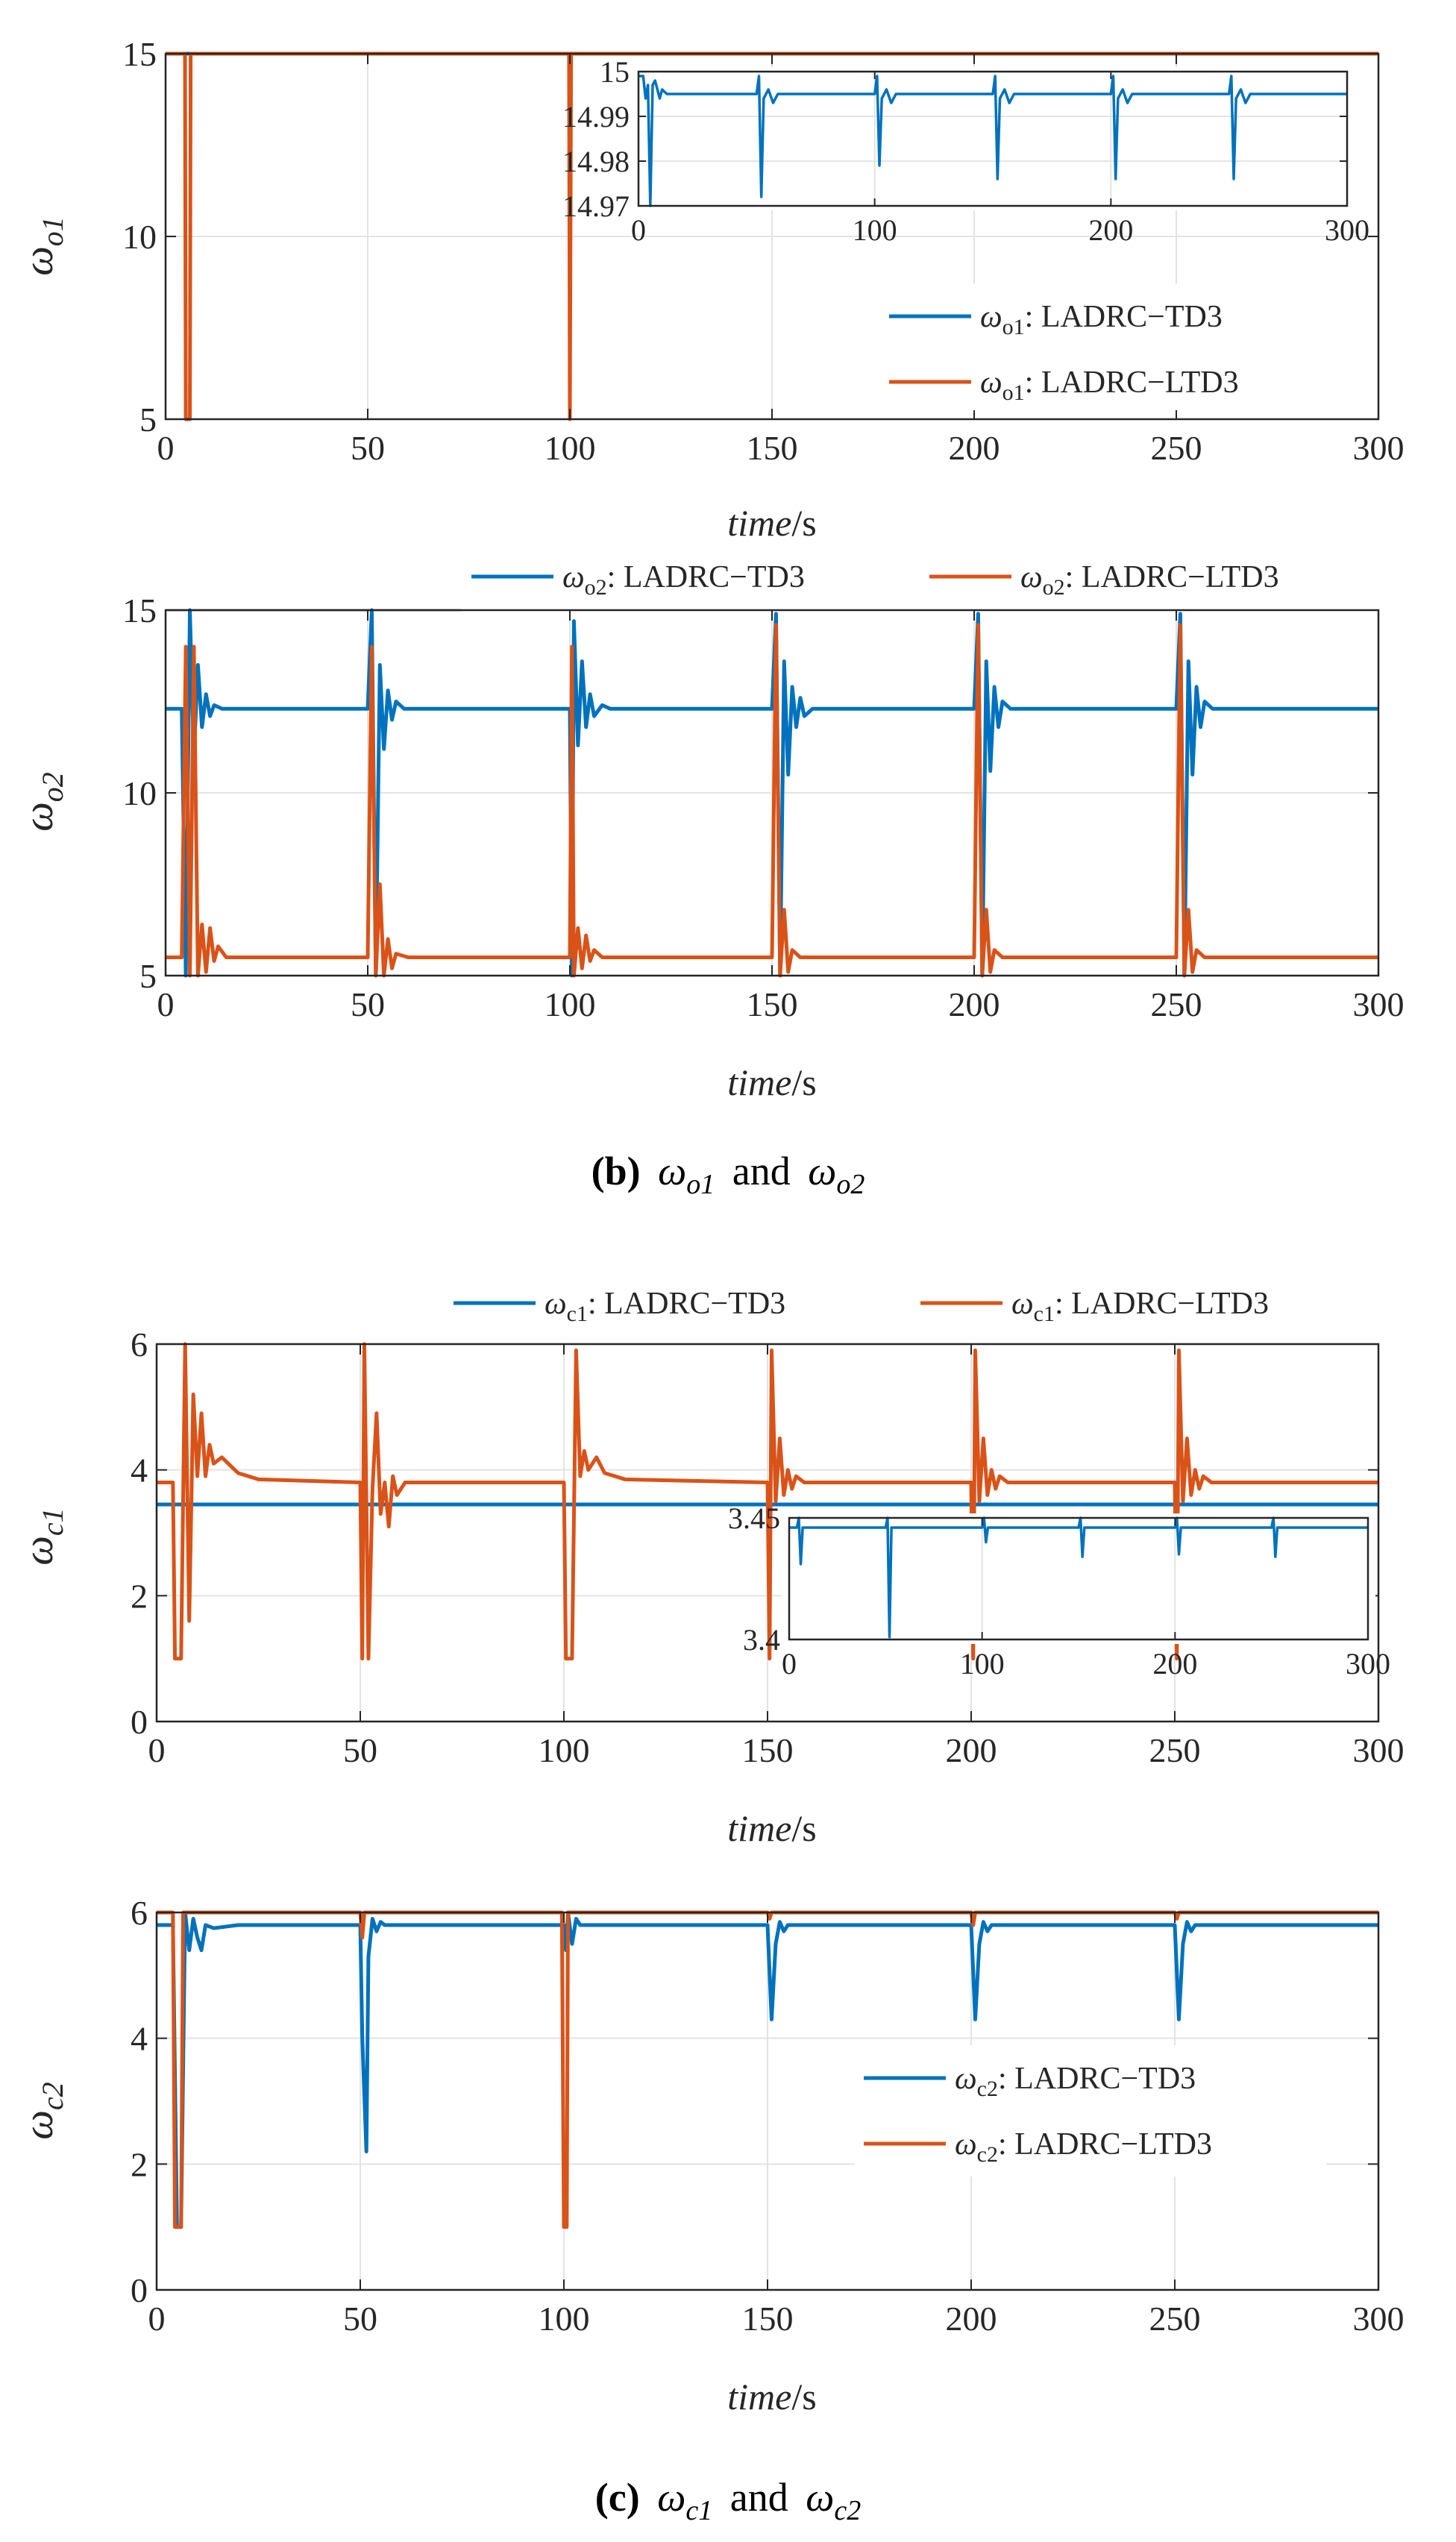 This screenshot has width=1456, height=2542. I want to click on caption-c: (c) ωc1 and ωc2, so click(728, 2502).